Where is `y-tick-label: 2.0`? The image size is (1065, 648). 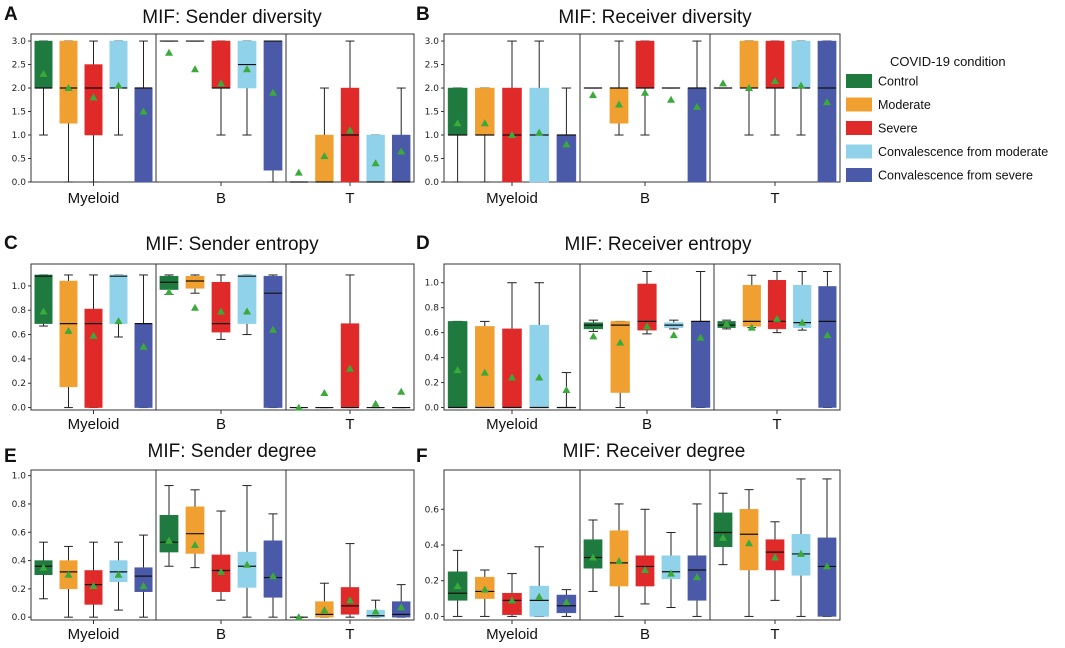 y-tick-label: 2.0 is located at coordinates (19, 89).